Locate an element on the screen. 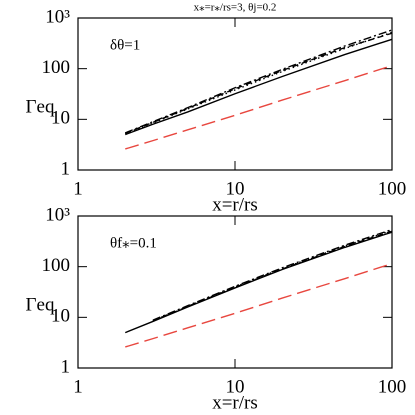 Image resolution: width=415 pixels, height=415 pixels. annotation: θf⁎=0.1 is located at coordinates (133, 243).